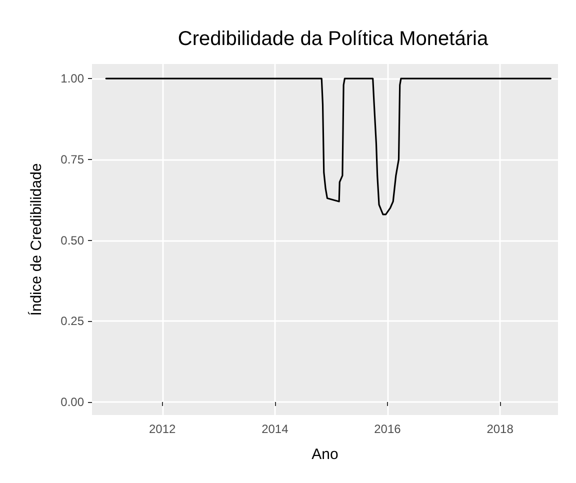 The image size is (576, 483). I want to click on x-tick-label: 2016, so click(388, 429).